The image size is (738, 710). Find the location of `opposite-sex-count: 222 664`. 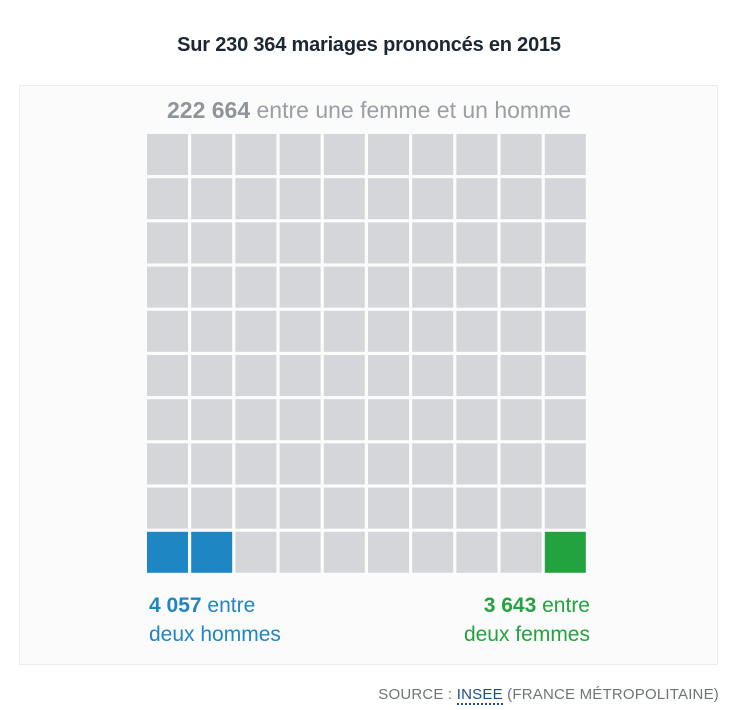

opposite-sex-count: 222 664 is located at coordinates (208, 110).